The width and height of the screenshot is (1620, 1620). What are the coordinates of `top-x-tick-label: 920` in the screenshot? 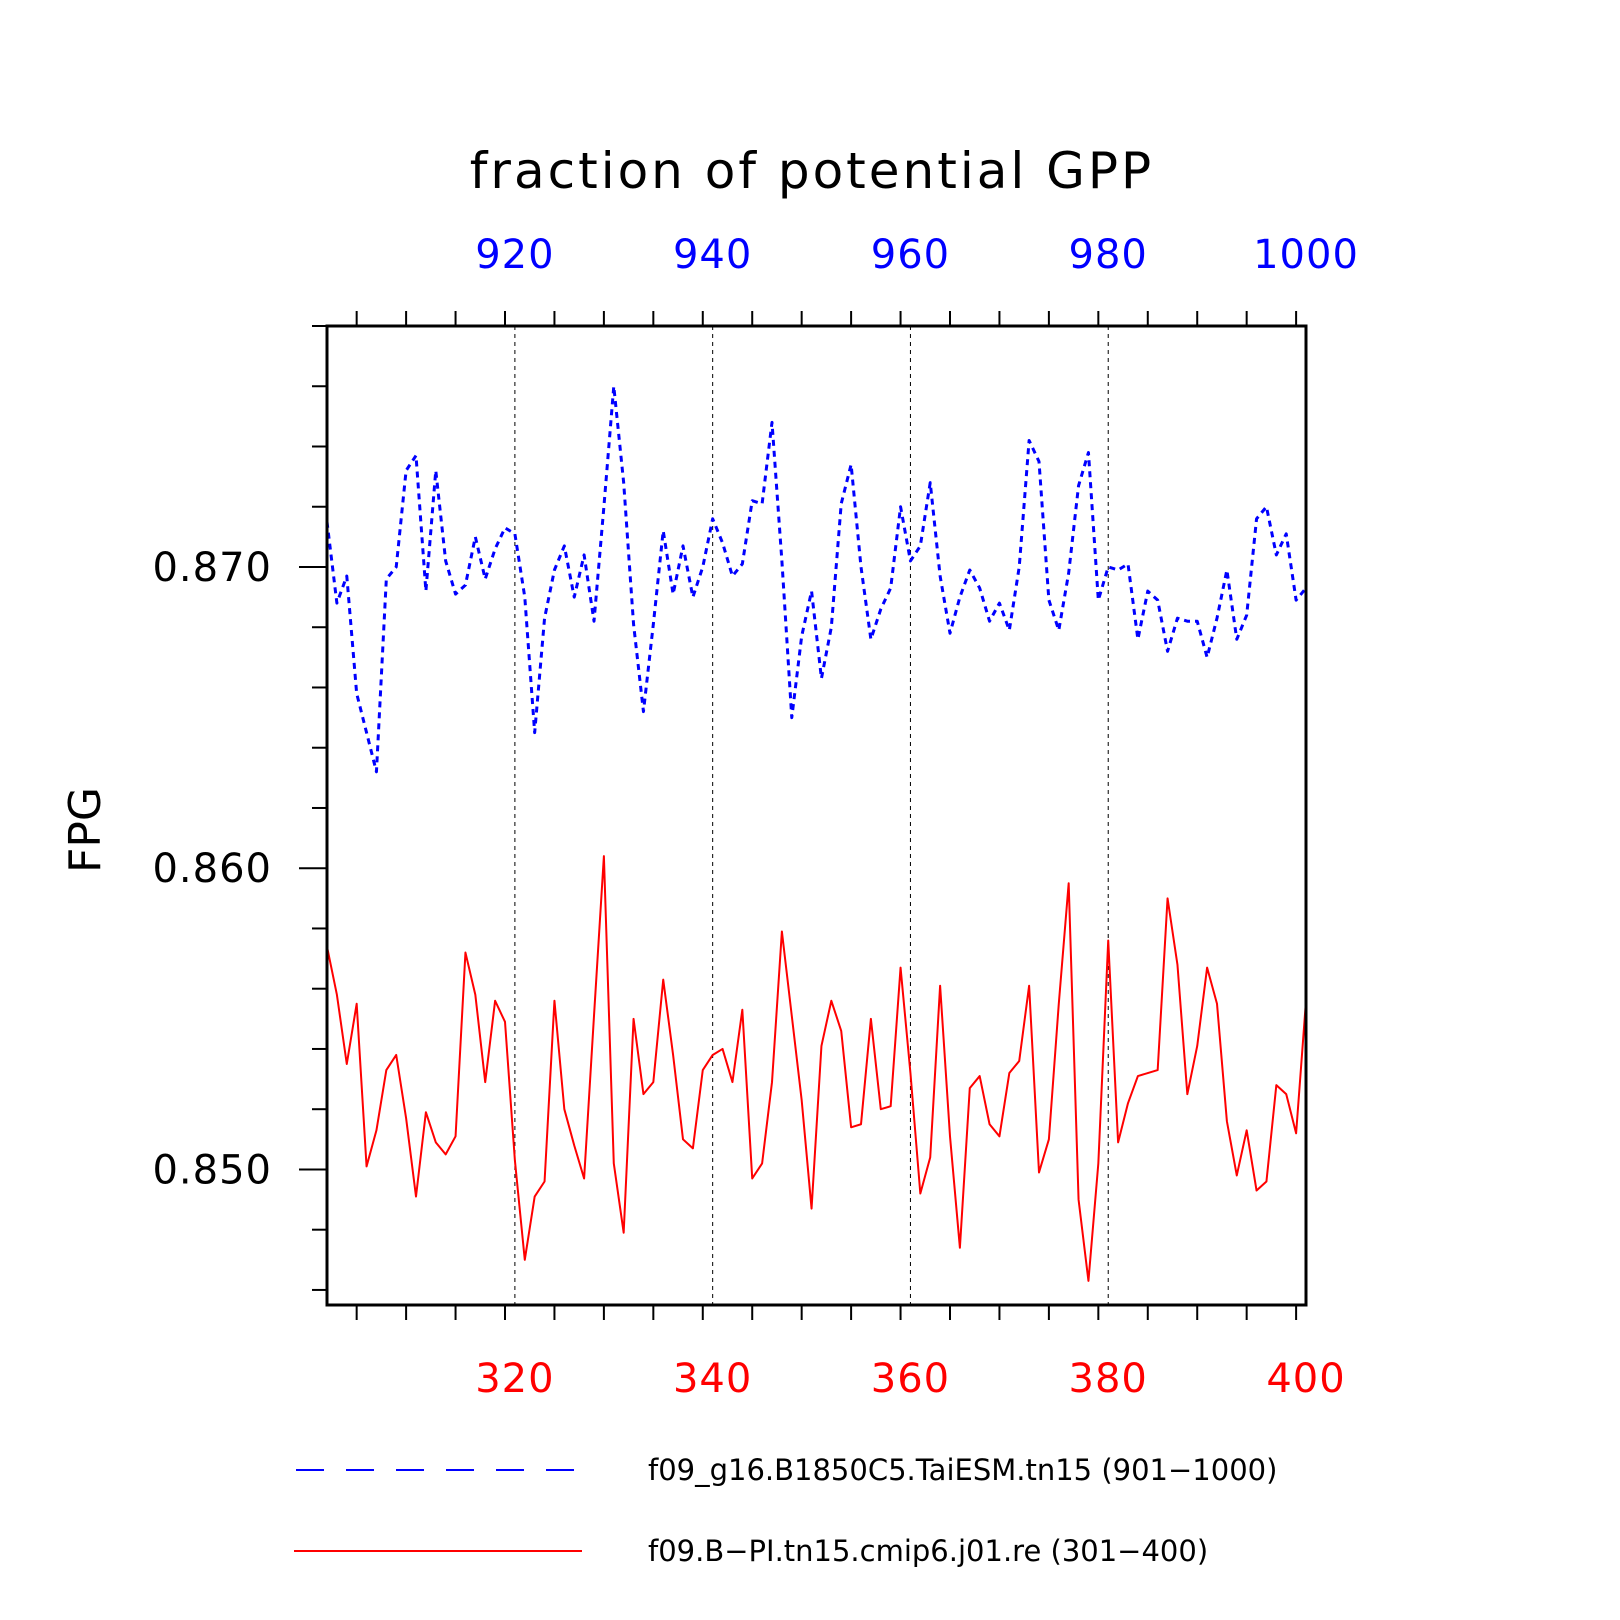 It's located at (514, 255).